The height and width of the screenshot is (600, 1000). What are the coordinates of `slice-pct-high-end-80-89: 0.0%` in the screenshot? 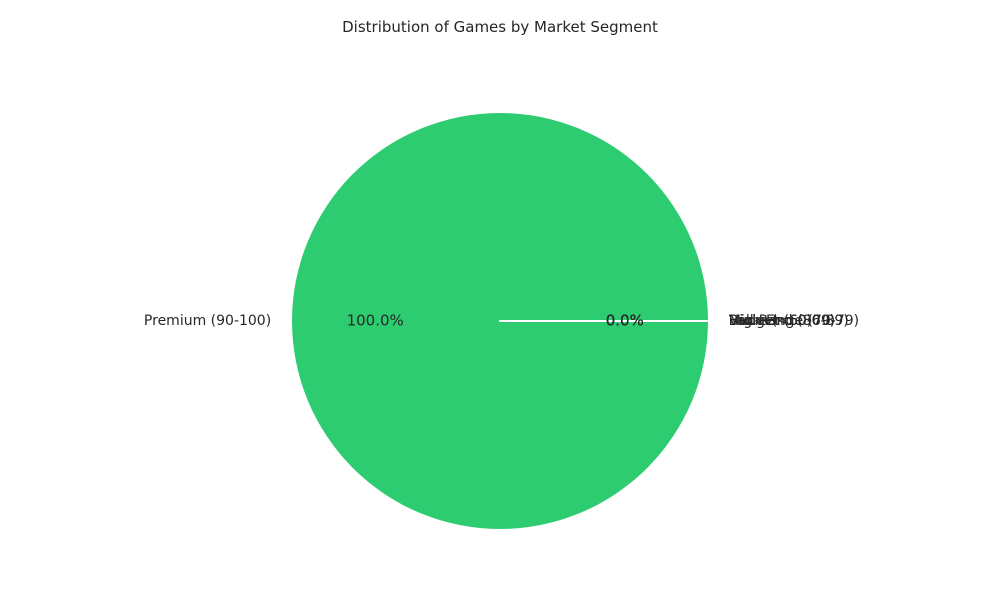 It's located at (625, 321).